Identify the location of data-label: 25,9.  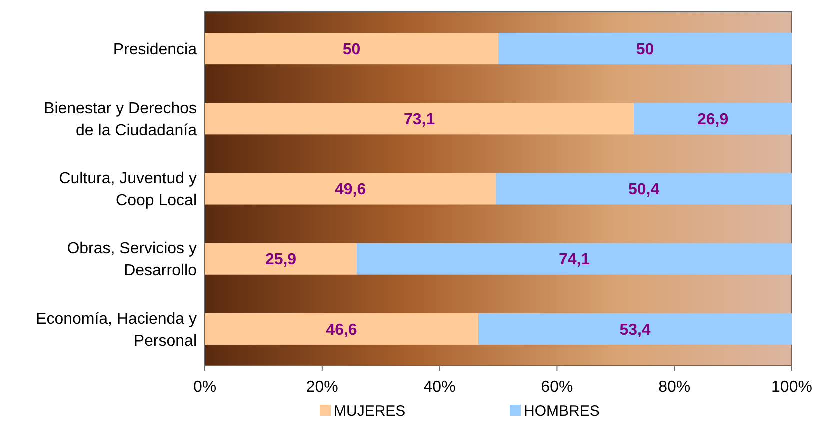
(281, 260).